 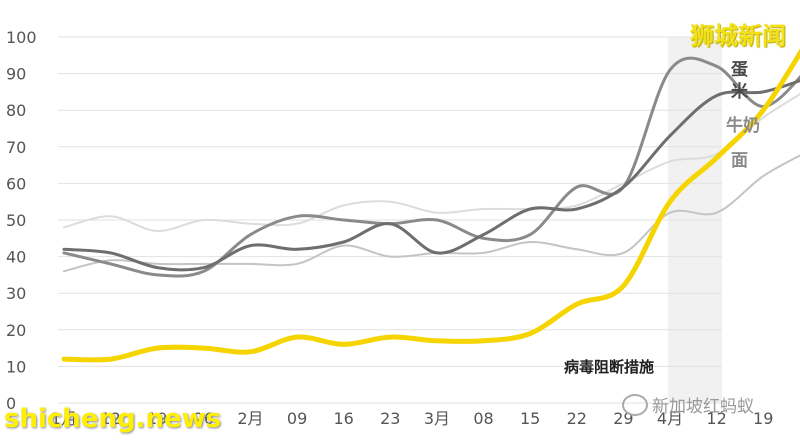 I want to click on y-tick-label: 40, so click(x=16, y=257).